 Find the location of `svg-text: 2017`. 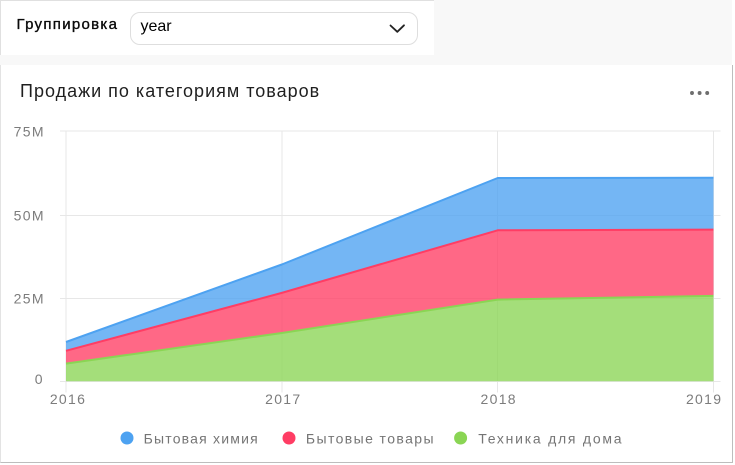

svg-text: 2017 is located at coordinates (283, 399).